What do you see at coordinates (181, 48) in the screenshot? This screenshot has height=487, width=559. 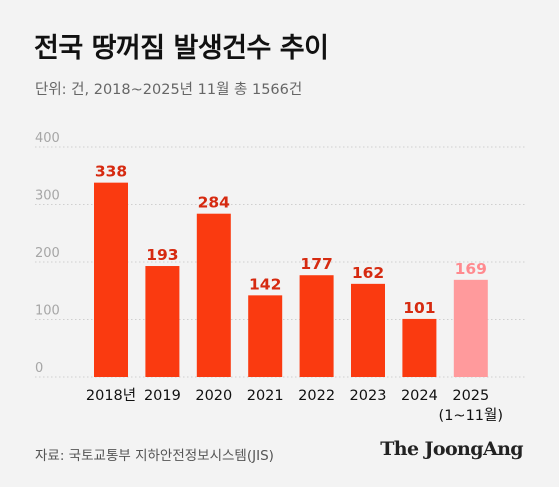 I see `chart-title: 전국 땅꺼짐 발생건수 추이` at bounding box center [181, 48].